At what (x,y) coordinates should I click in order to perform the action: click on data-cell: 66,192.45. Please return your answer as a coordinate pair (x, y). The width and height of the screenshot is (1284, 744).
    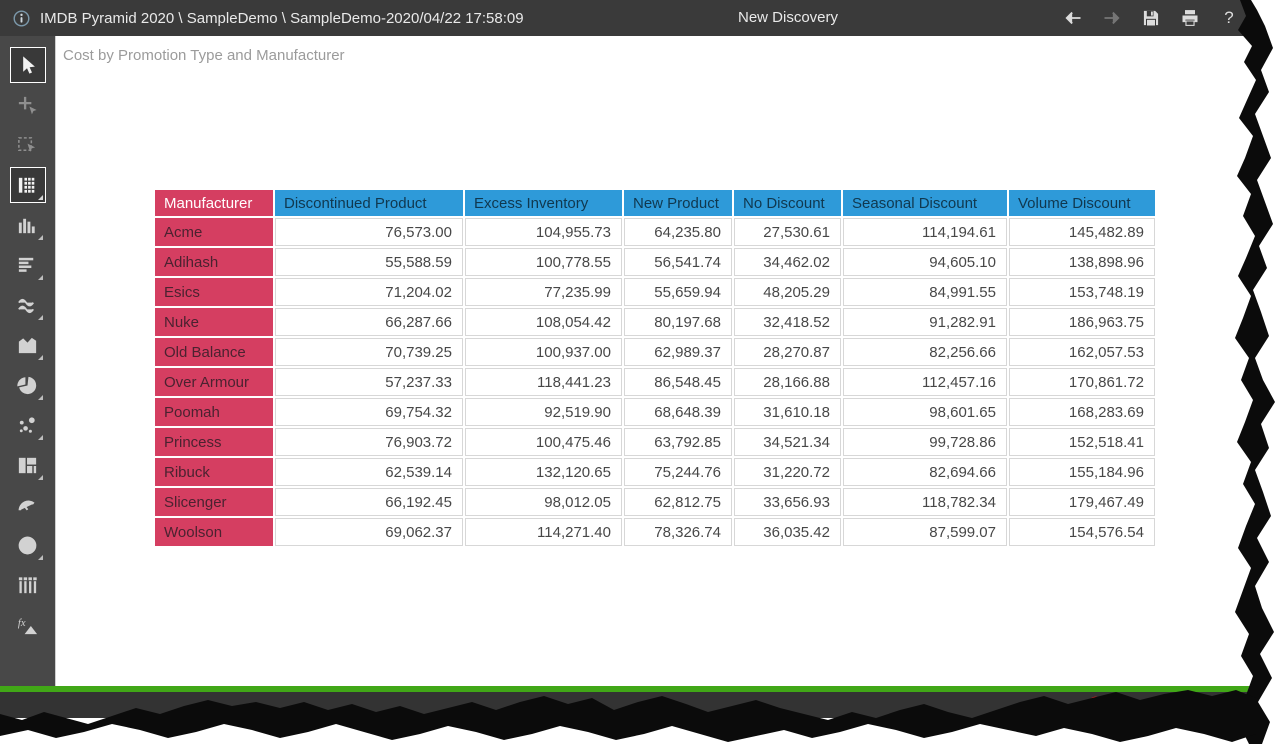
    Looking at the image, I should click on (369, 502).